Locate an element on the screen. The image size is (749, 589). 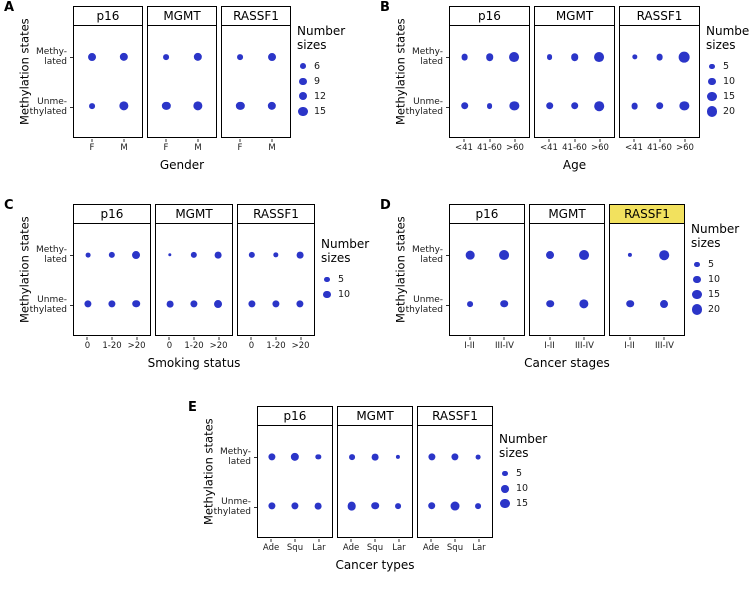
y-tick-label: Unme-thylated is located at coordinates (424, 106).